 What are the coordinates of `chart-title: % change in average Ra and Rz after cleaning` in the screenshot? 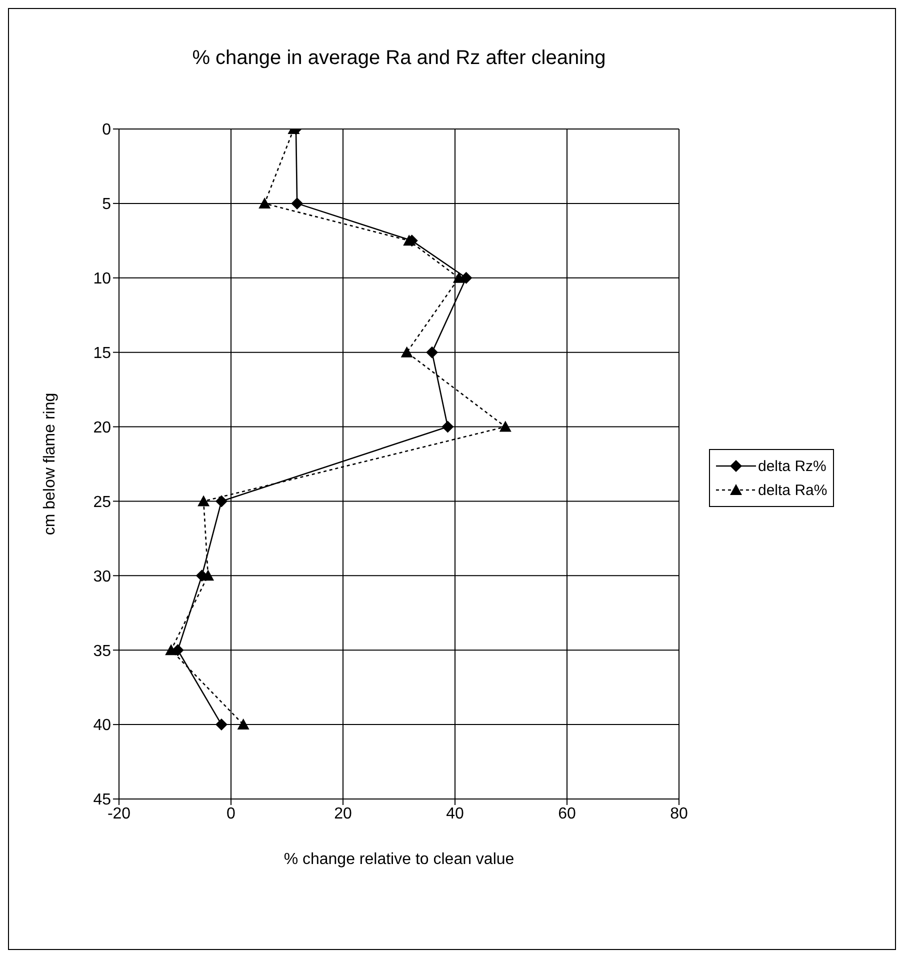 It's located at (399, 58).